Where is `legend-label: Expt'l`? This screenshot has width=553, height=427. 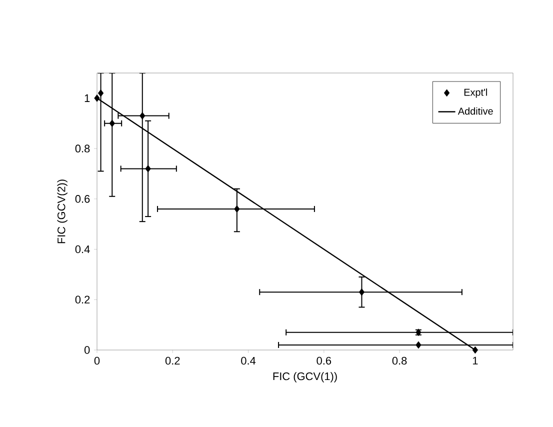
legend-label: Expt'l is located at coordinates (475, 93).